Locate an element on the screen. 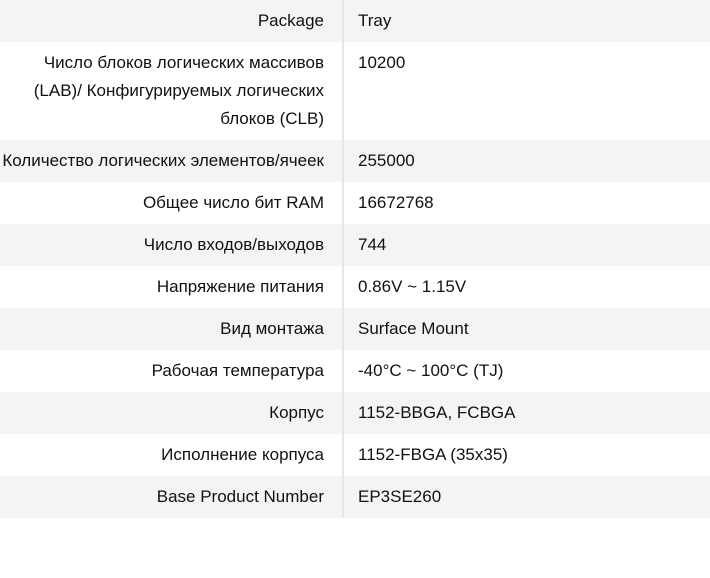 Image resolution: width=710 pixels, height=578 pixels. spec-label: Package is located at coordinates (172, 21).